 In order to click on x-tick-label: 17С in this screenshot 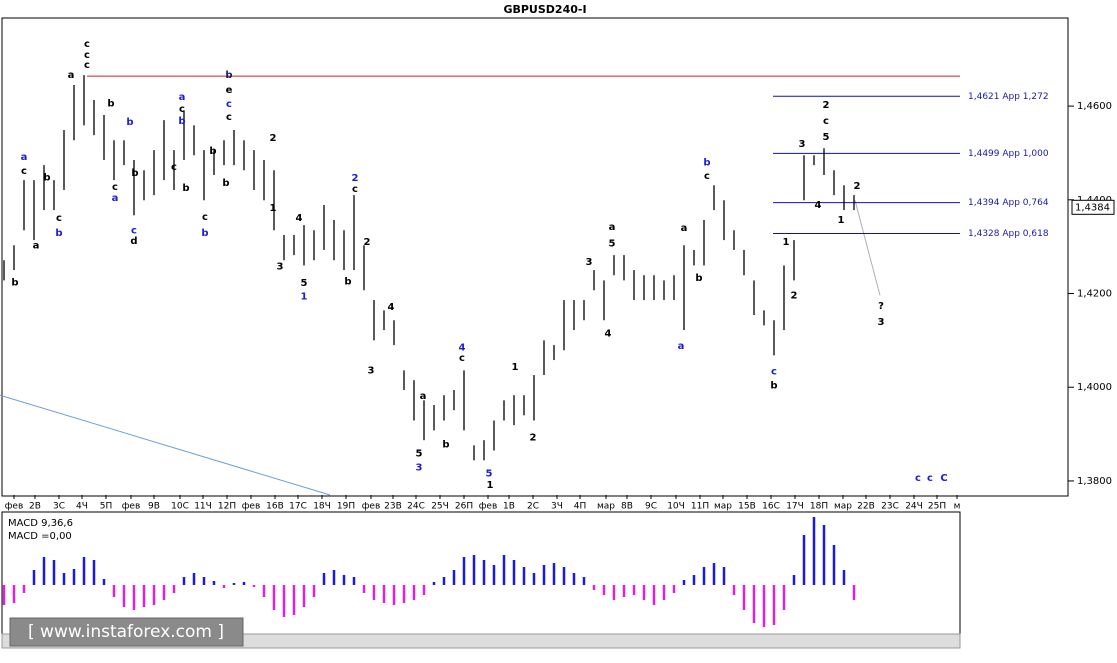, I will do `click(298, 507)`.